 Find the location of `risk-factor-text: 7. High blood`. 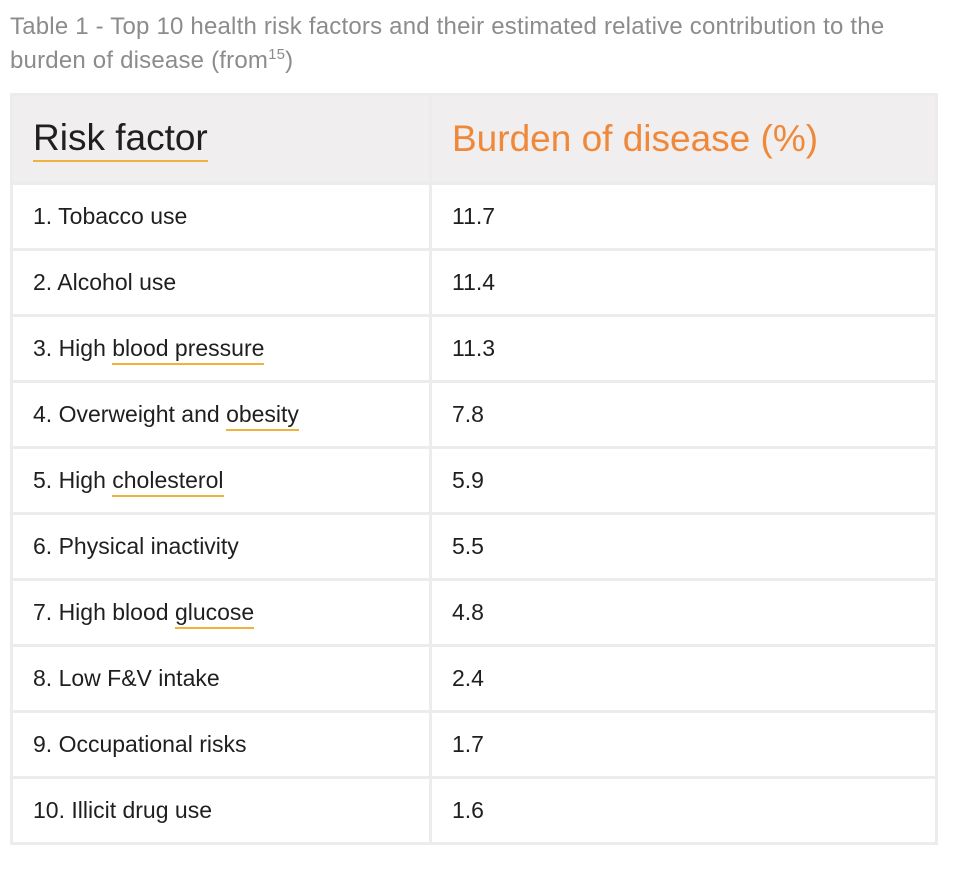

risk-factor-text: 7. High blood is located at coordinates (104, 612).